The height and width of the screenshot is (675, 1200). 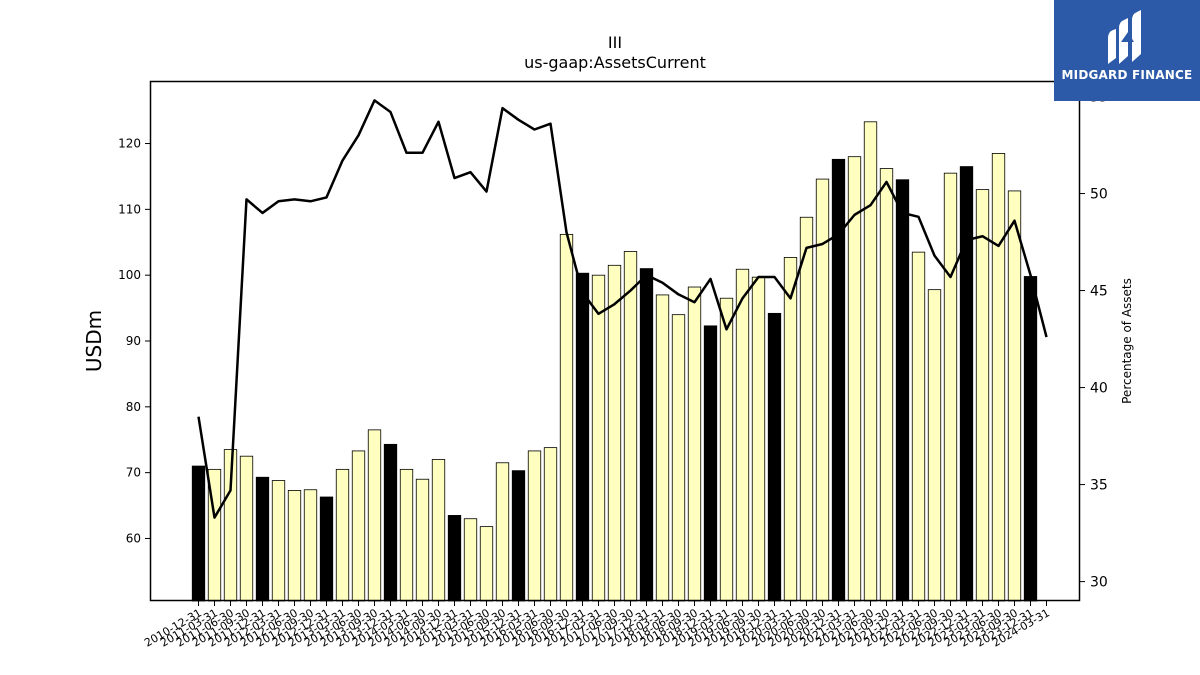 What do you see at coordinates (129, 275) in the screenshot?
I see `y-tick-label: 100` at bounding box center [129, 275].